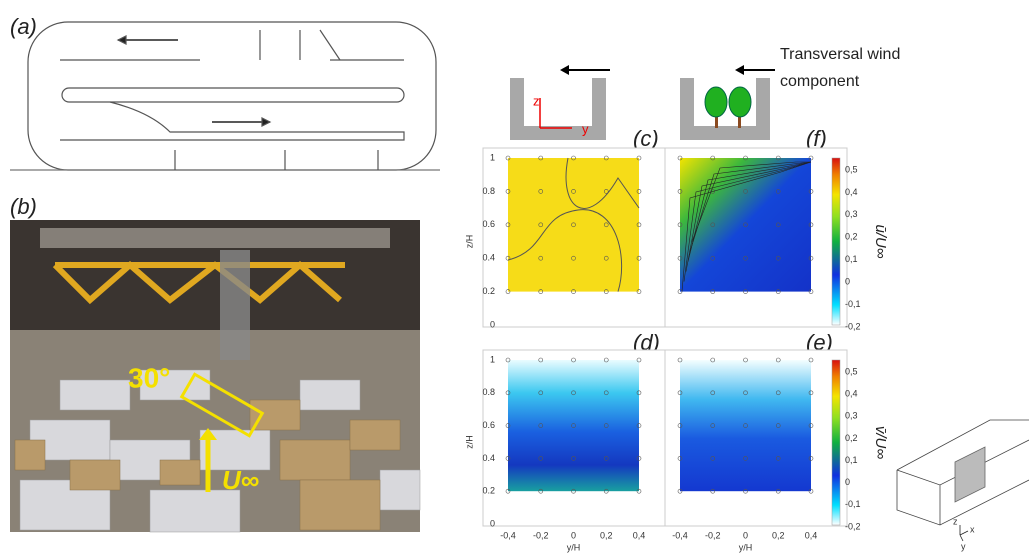 Image resolution: width=1029 pixels, height=554 pixels. What do you see at coordinates (851, 460) in the screenshot?
I see `colorbar-tick-label: 0,1` at bounding box center [851, 460].